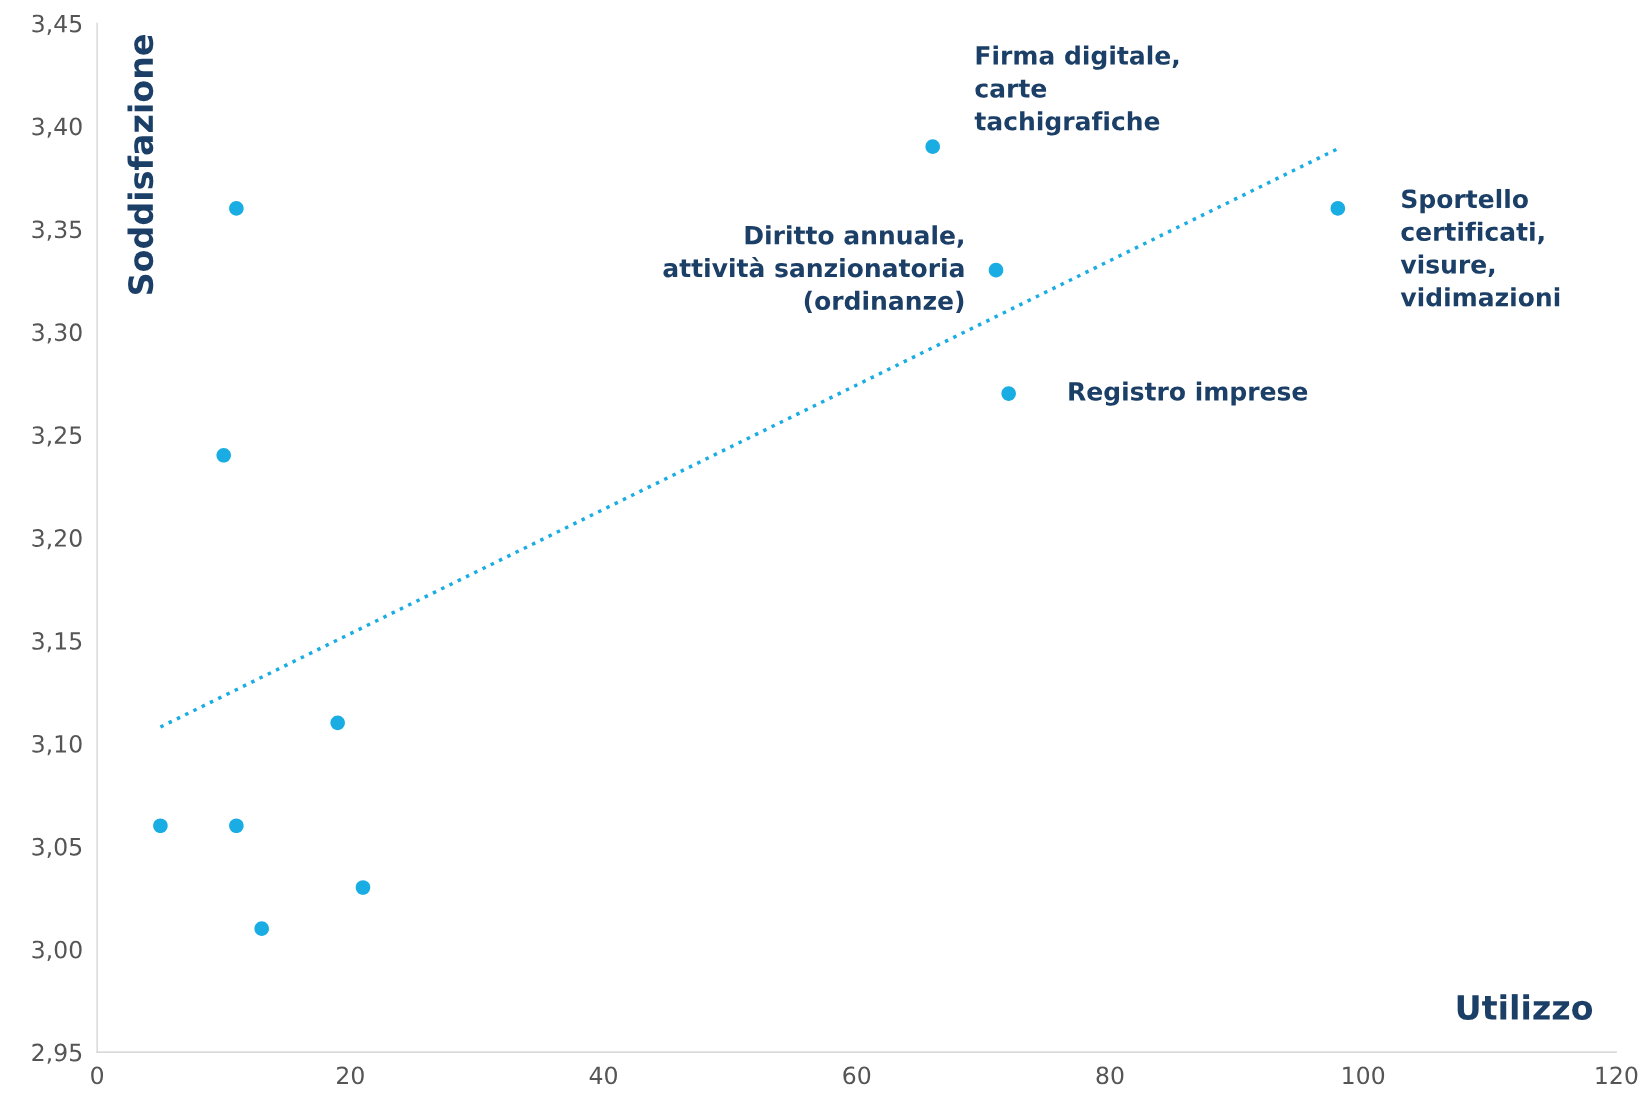  Describe the element at coordinates (57, 539) in the screenshot. I see `y-tick-label: 3,20` at that location.